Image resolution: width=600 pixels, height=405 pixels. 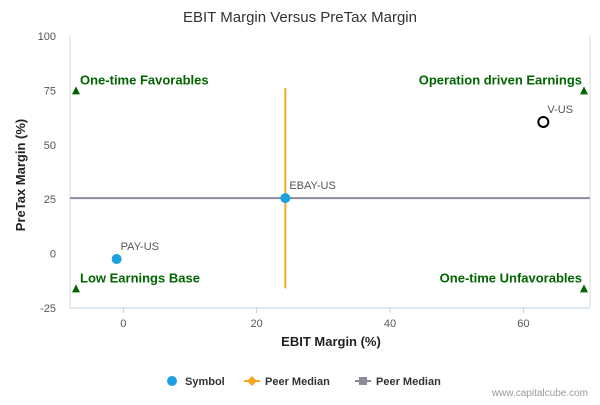 What do you see at coordinates (144, 79) in the screenshot?
I see `quadrant-label: One-time Favorables` at bounding box center [144, 79].